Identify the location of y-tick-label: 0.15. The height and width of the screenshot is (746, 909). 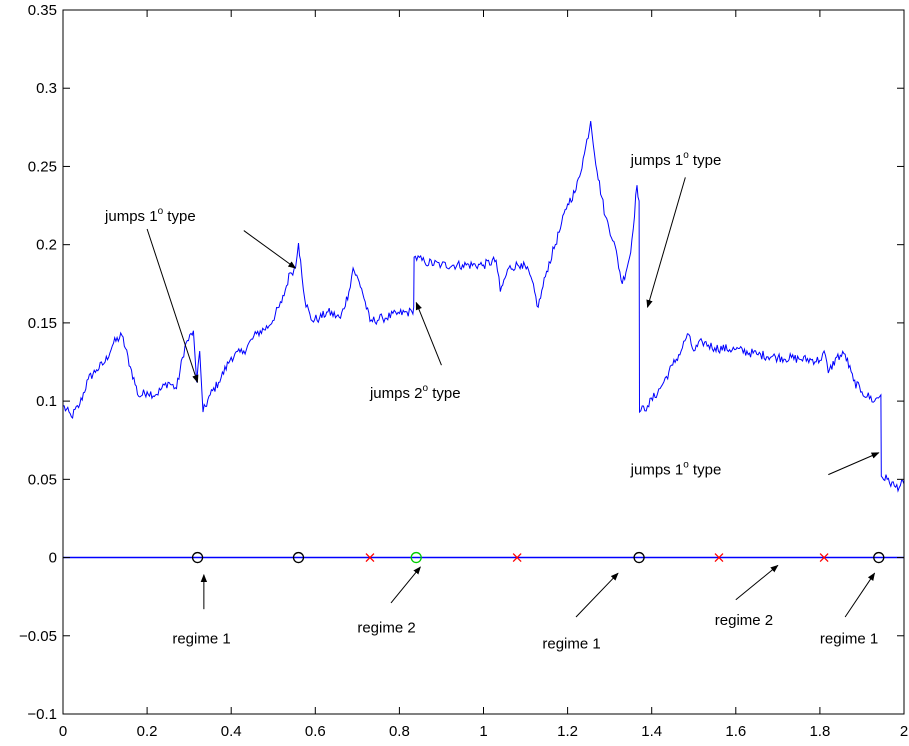
(42, 323).